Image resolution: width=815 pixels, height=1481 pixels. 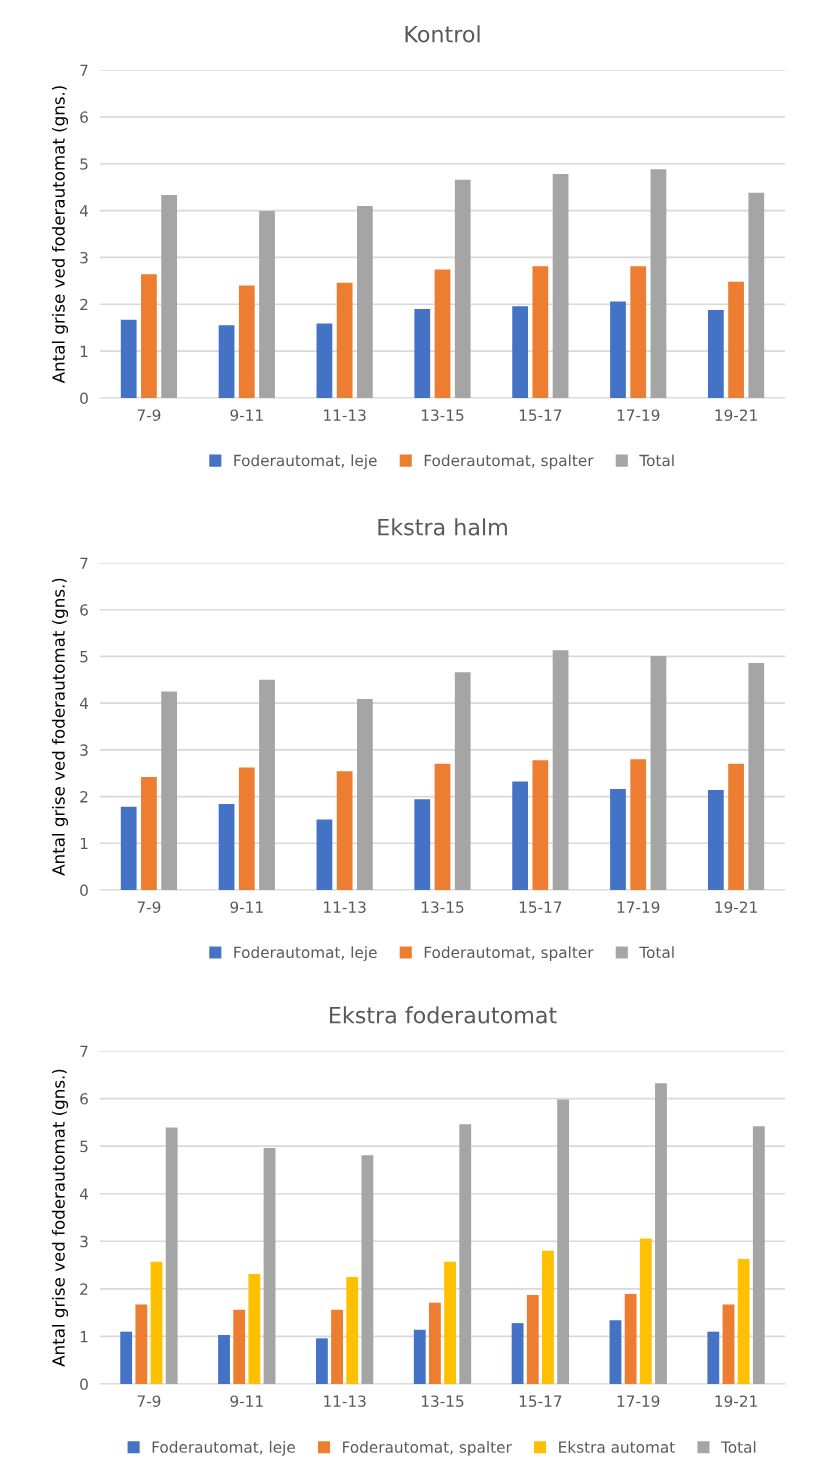 What do you see at coordinates (736, 415) in the screenshot?
I see `x-tick-label: 19-21` at bounding box center [736, 415].